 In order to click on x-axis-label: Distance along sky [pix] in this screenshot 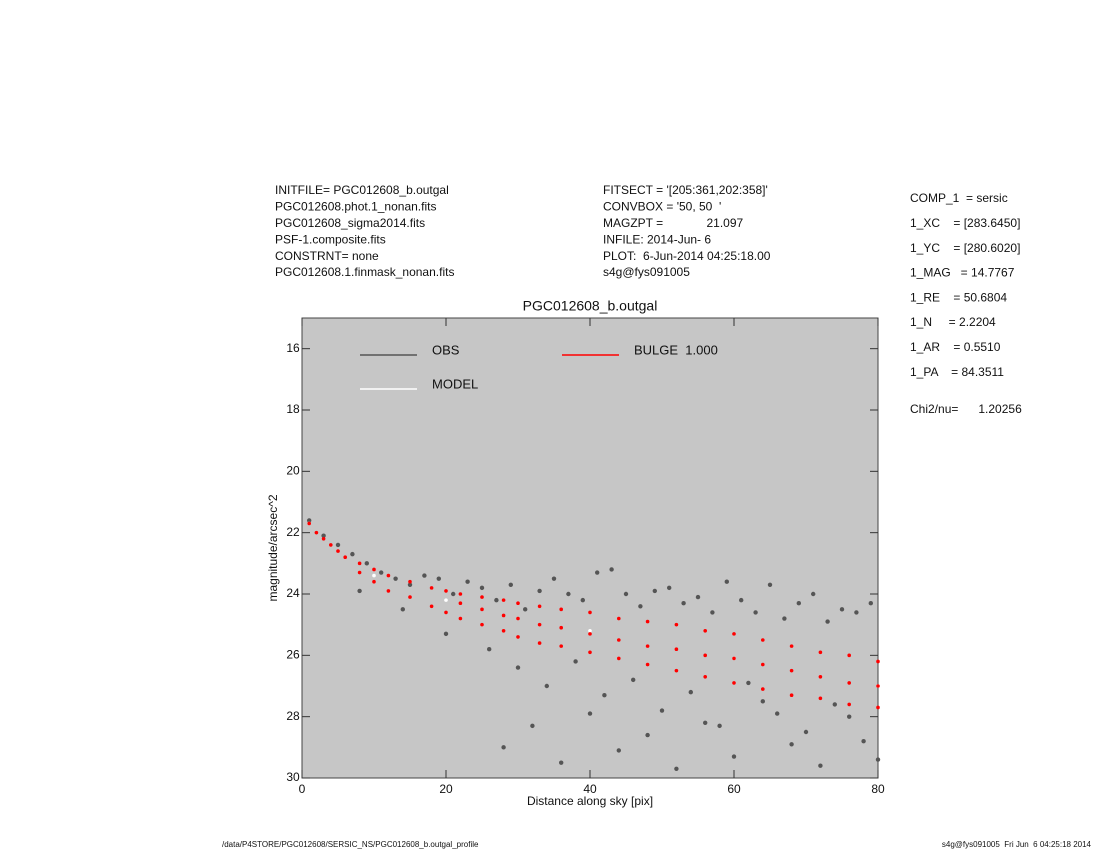, I will do `click(590, 801)`.